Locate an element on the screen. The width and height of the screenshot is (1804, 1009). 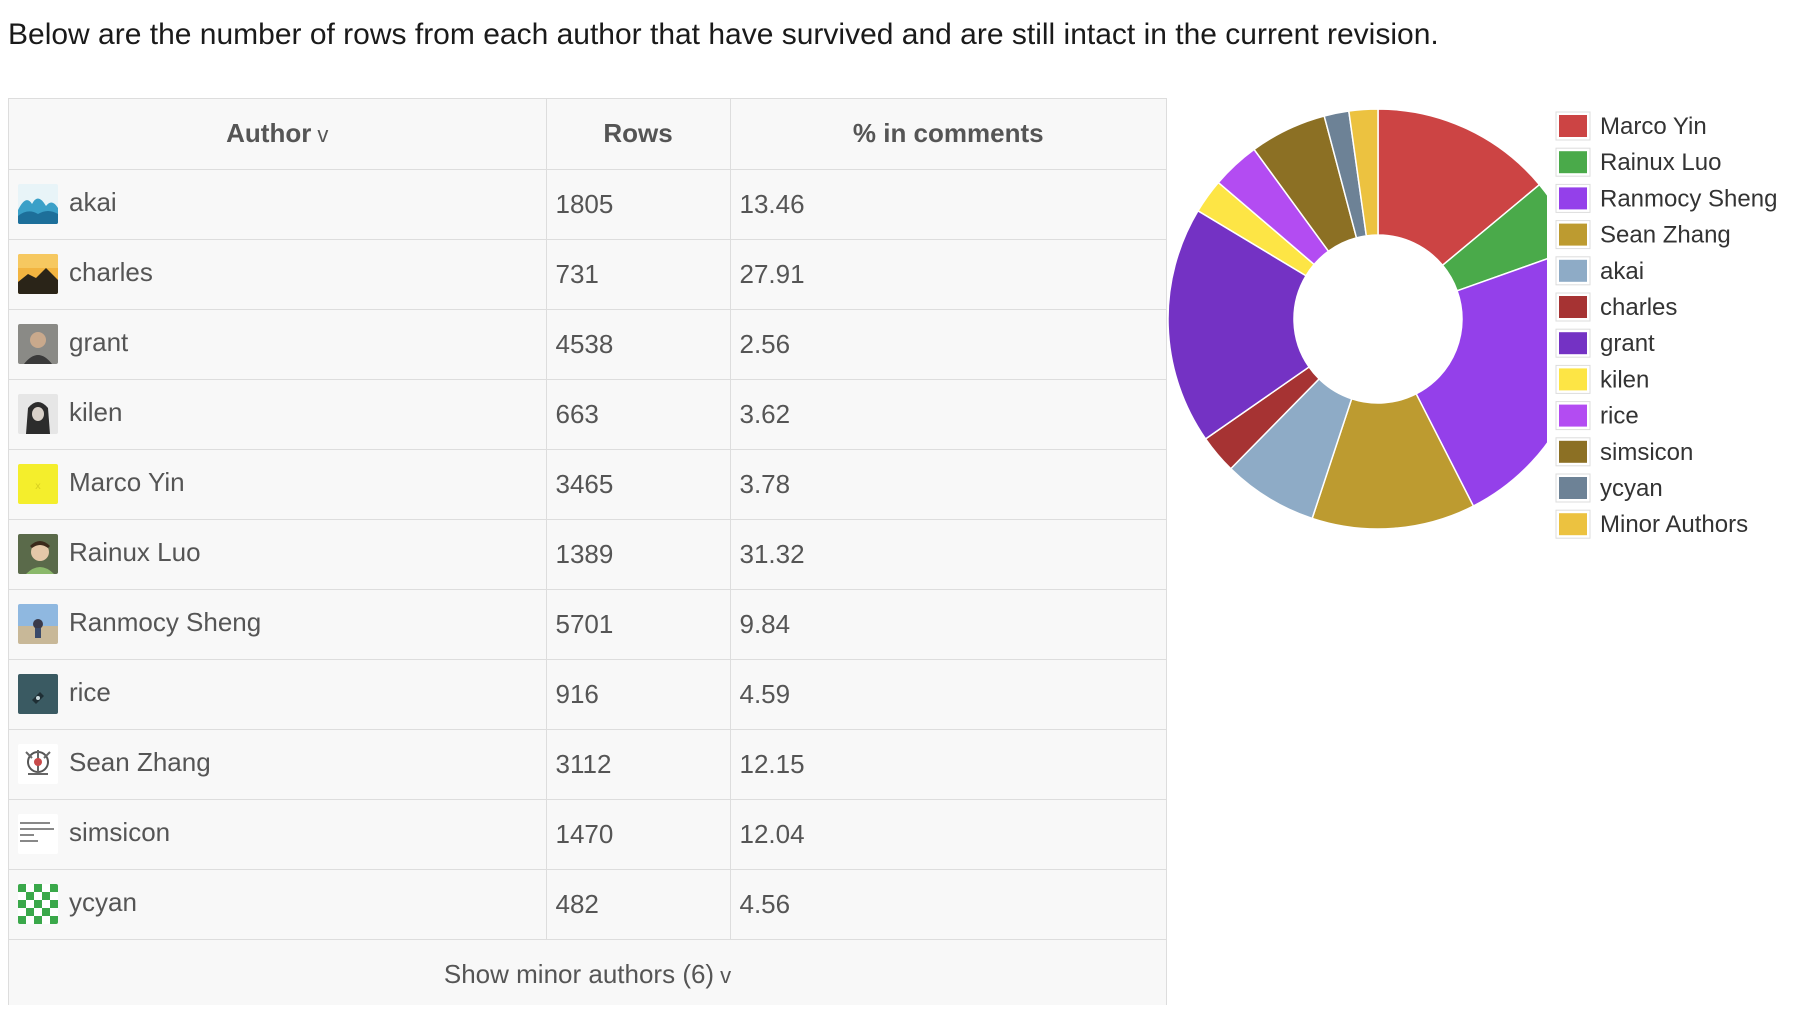
legend-item: Sean Zhang is located at coordinates (1643, 235).